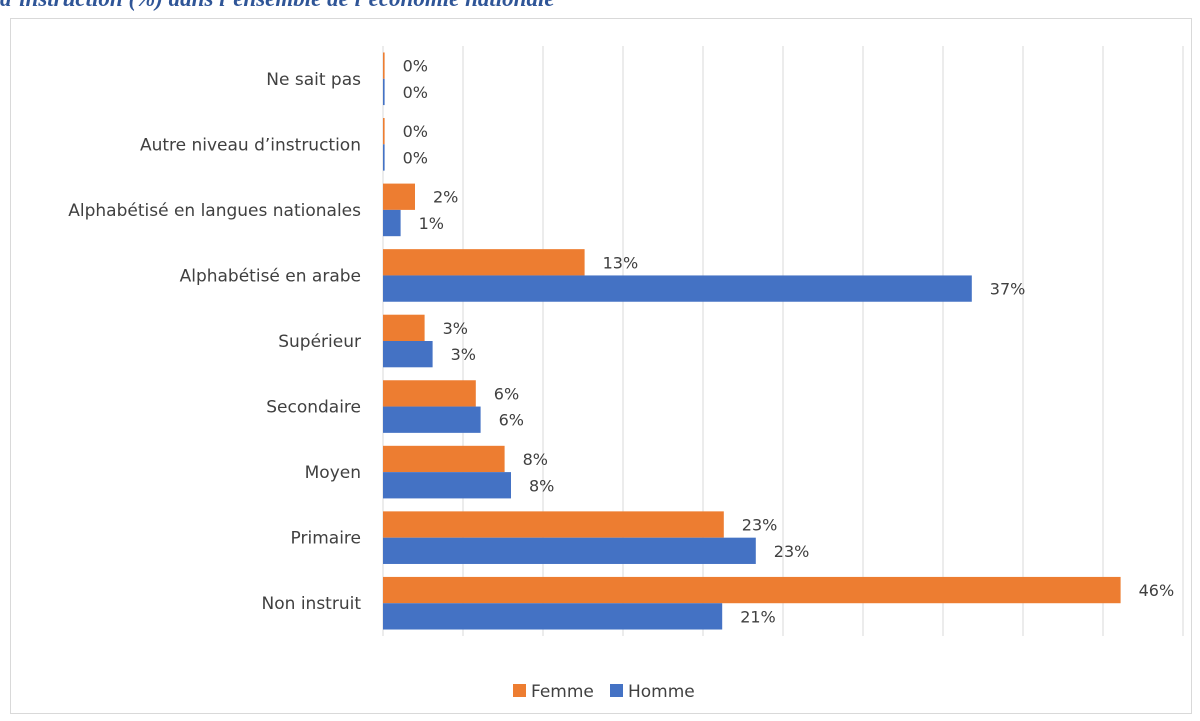 This screenshot has height=721, width=1200. What do you see at coordinates (445, 197) in the screenshot?
I see `data-label: 2%` at bounding box center [445, 197].